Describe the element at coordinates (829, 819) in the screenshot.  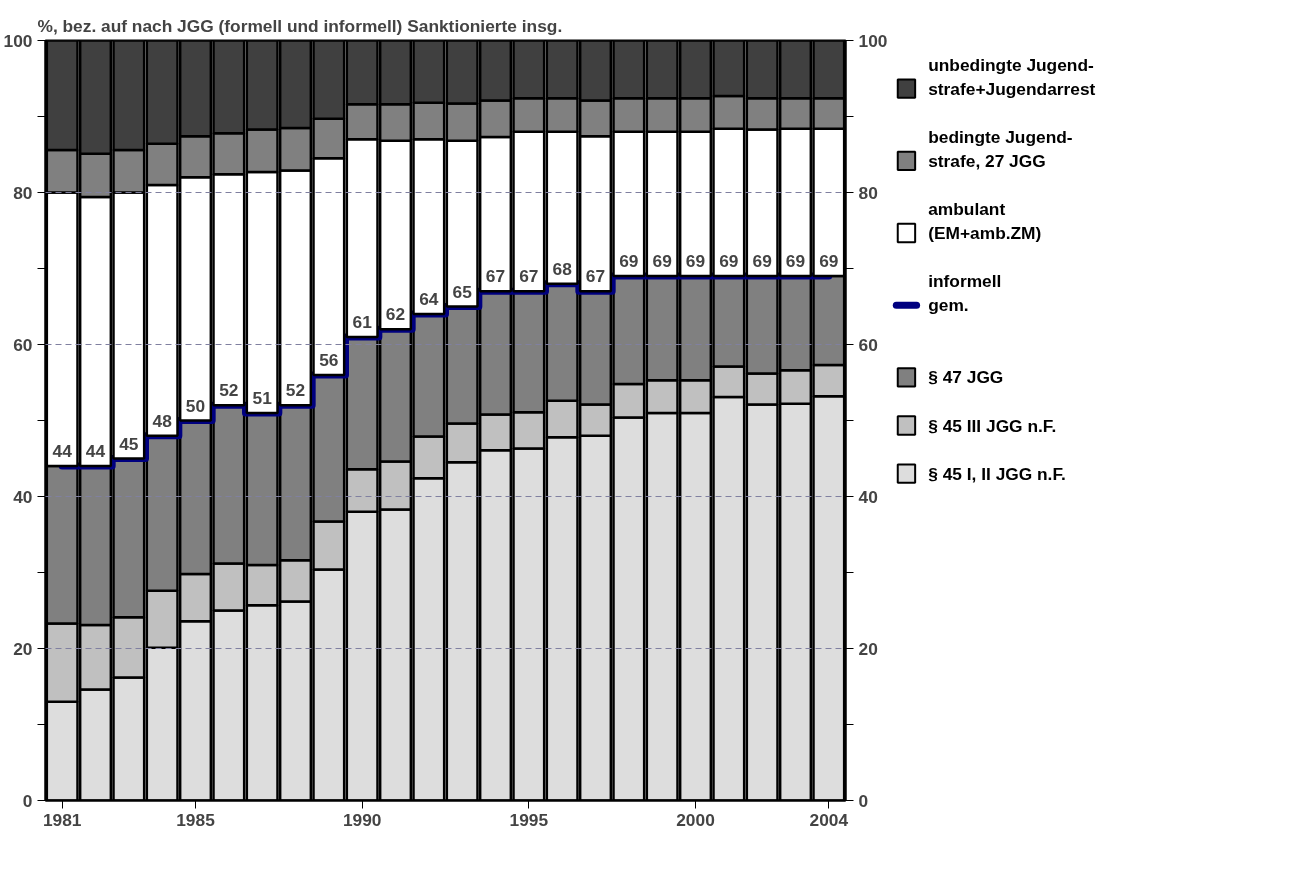
I see `x-tick-label: 2004` at that location.